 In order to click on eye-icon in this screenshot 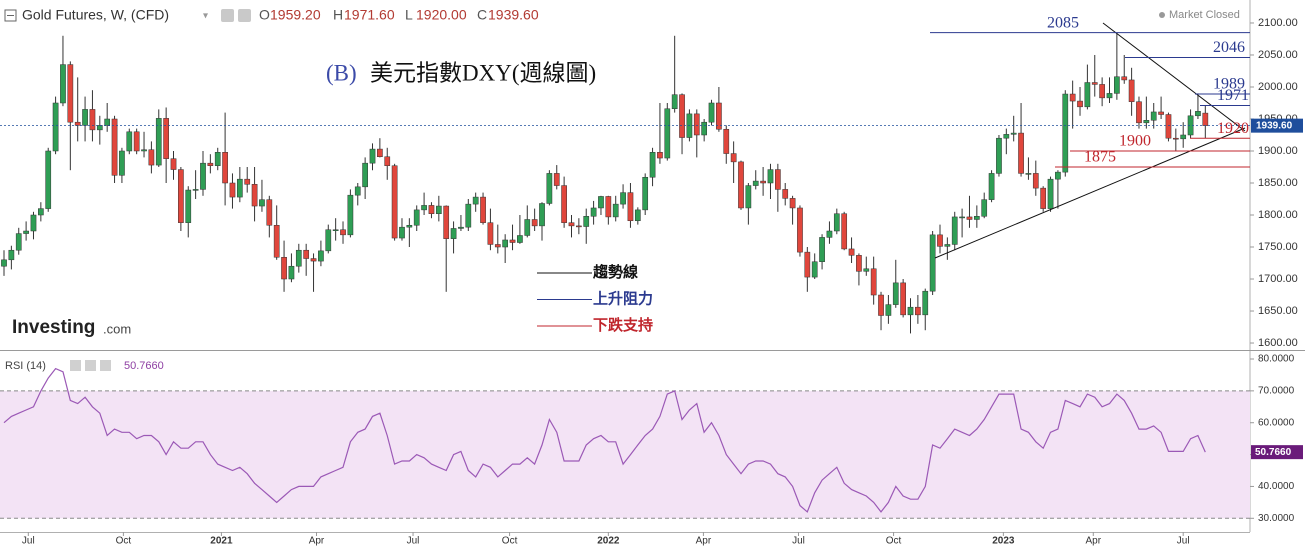, I will do `click(227, 15)`.